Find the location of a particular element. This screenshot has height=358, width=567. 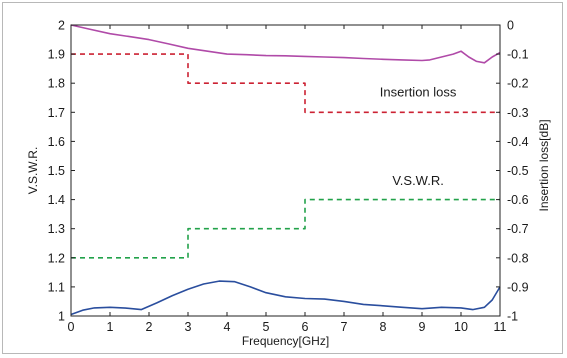

series-vswr-spec is located at coordinates (285, 228).